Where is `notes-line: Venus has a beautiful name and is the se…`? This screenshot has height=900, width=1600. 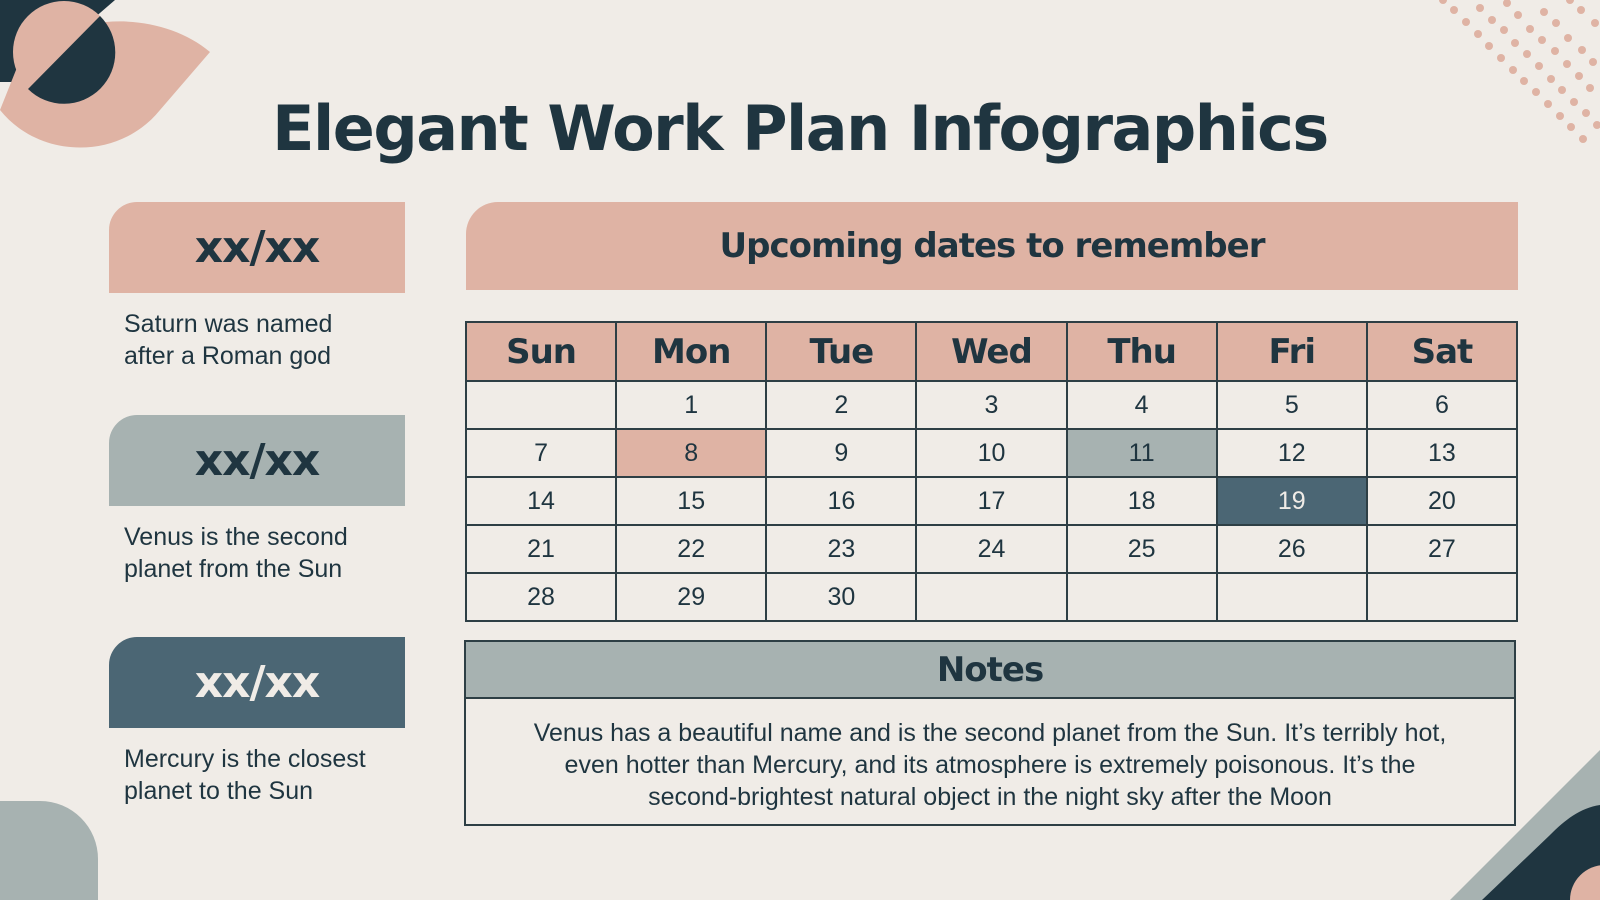 notes-line: Venus has a beautiful name and is the se… is located at coordinates (990, 733).